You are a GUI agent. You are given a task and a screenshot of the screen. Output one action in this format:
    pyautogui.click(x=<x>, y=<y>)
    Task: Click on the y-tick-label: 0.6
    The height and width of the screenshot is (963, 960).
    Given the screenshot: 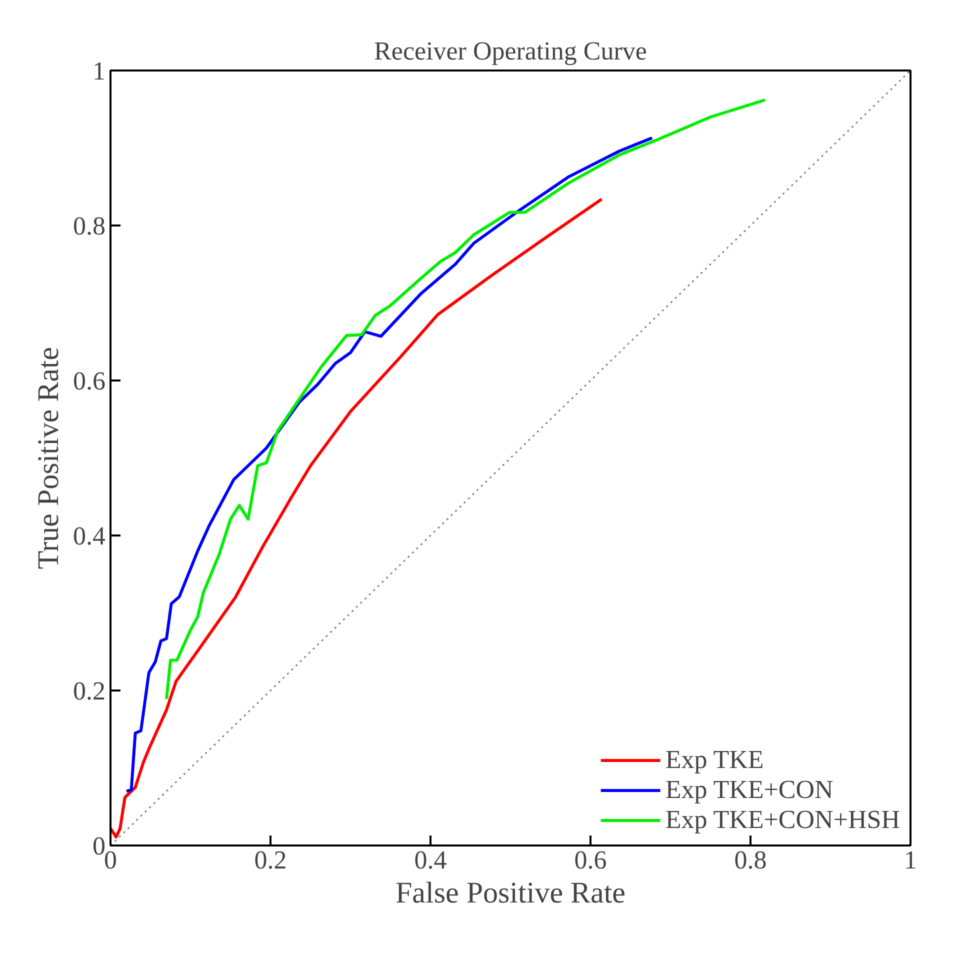 What is the action you would take?
    pyautogui.click(x=89, y=381)
    